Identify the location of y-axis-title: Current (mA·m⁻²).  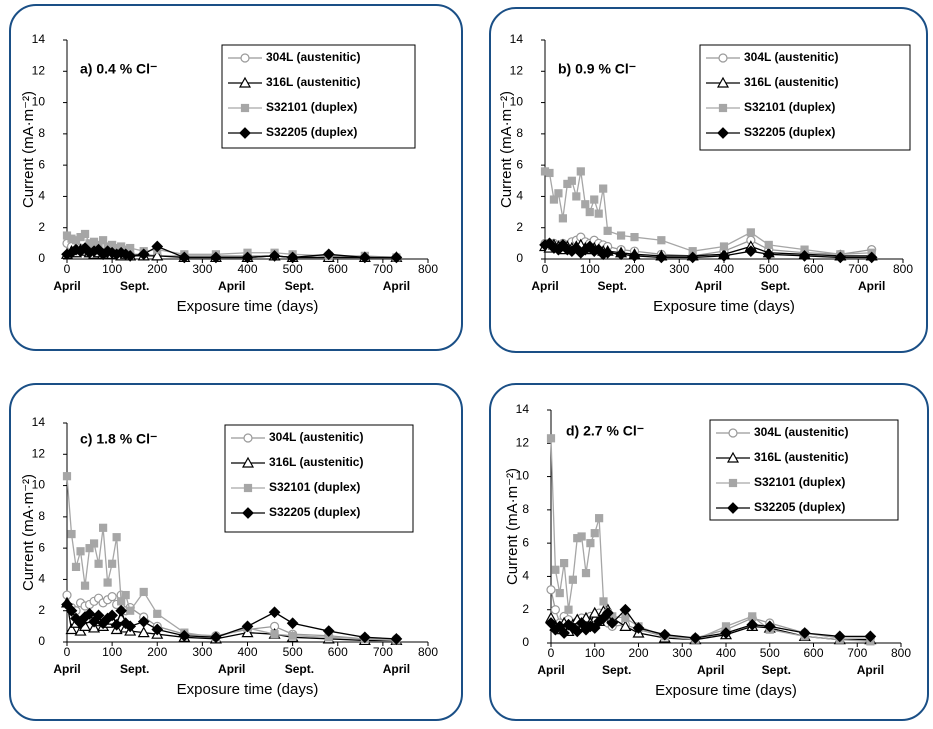
(28, 532).